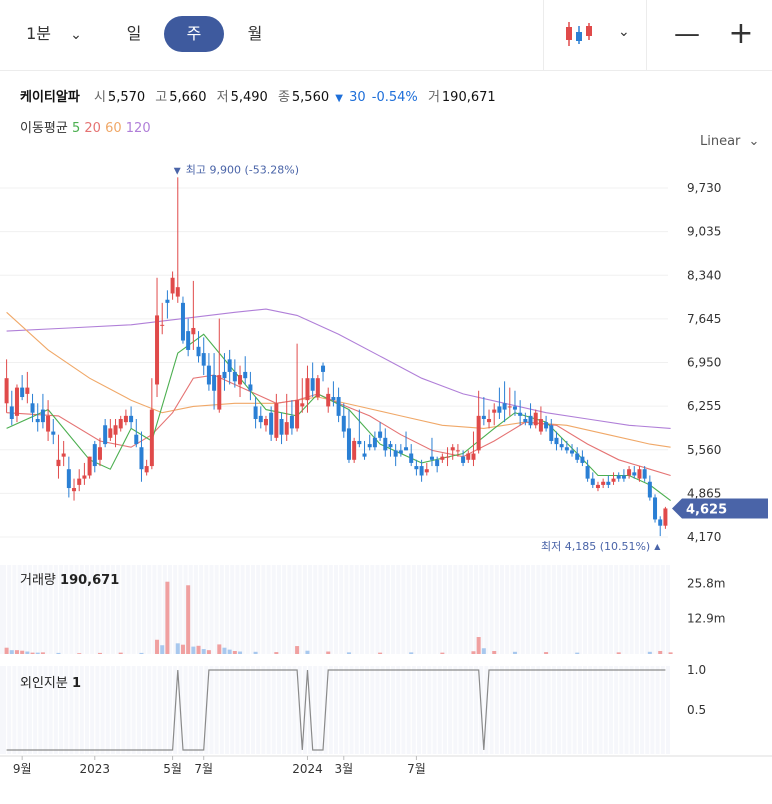  I want to click on chart-type-select: ⌄, so click(598, 34).